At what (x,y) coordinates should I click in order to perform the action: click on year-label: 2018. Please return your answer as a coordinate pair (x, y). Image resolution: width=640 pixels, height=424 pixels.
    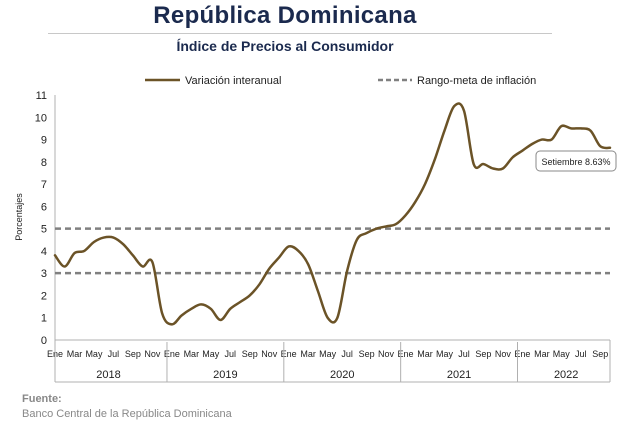
    Looking at the image, I should click on (108, 375).